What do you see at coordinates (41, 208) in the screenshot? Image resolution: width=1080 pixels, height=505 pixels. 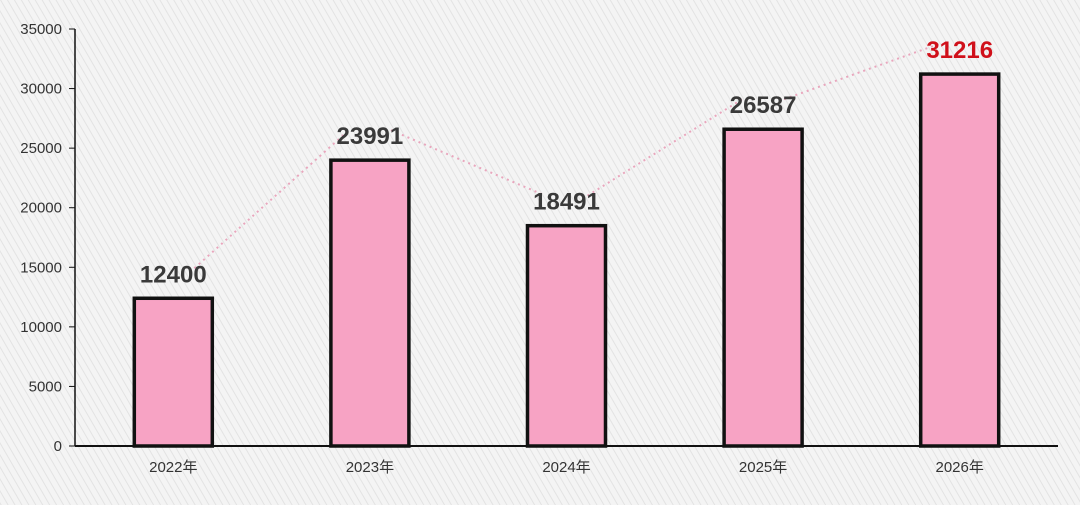 I see `y-tick-label: 20000` at bounding box center [41, 208].